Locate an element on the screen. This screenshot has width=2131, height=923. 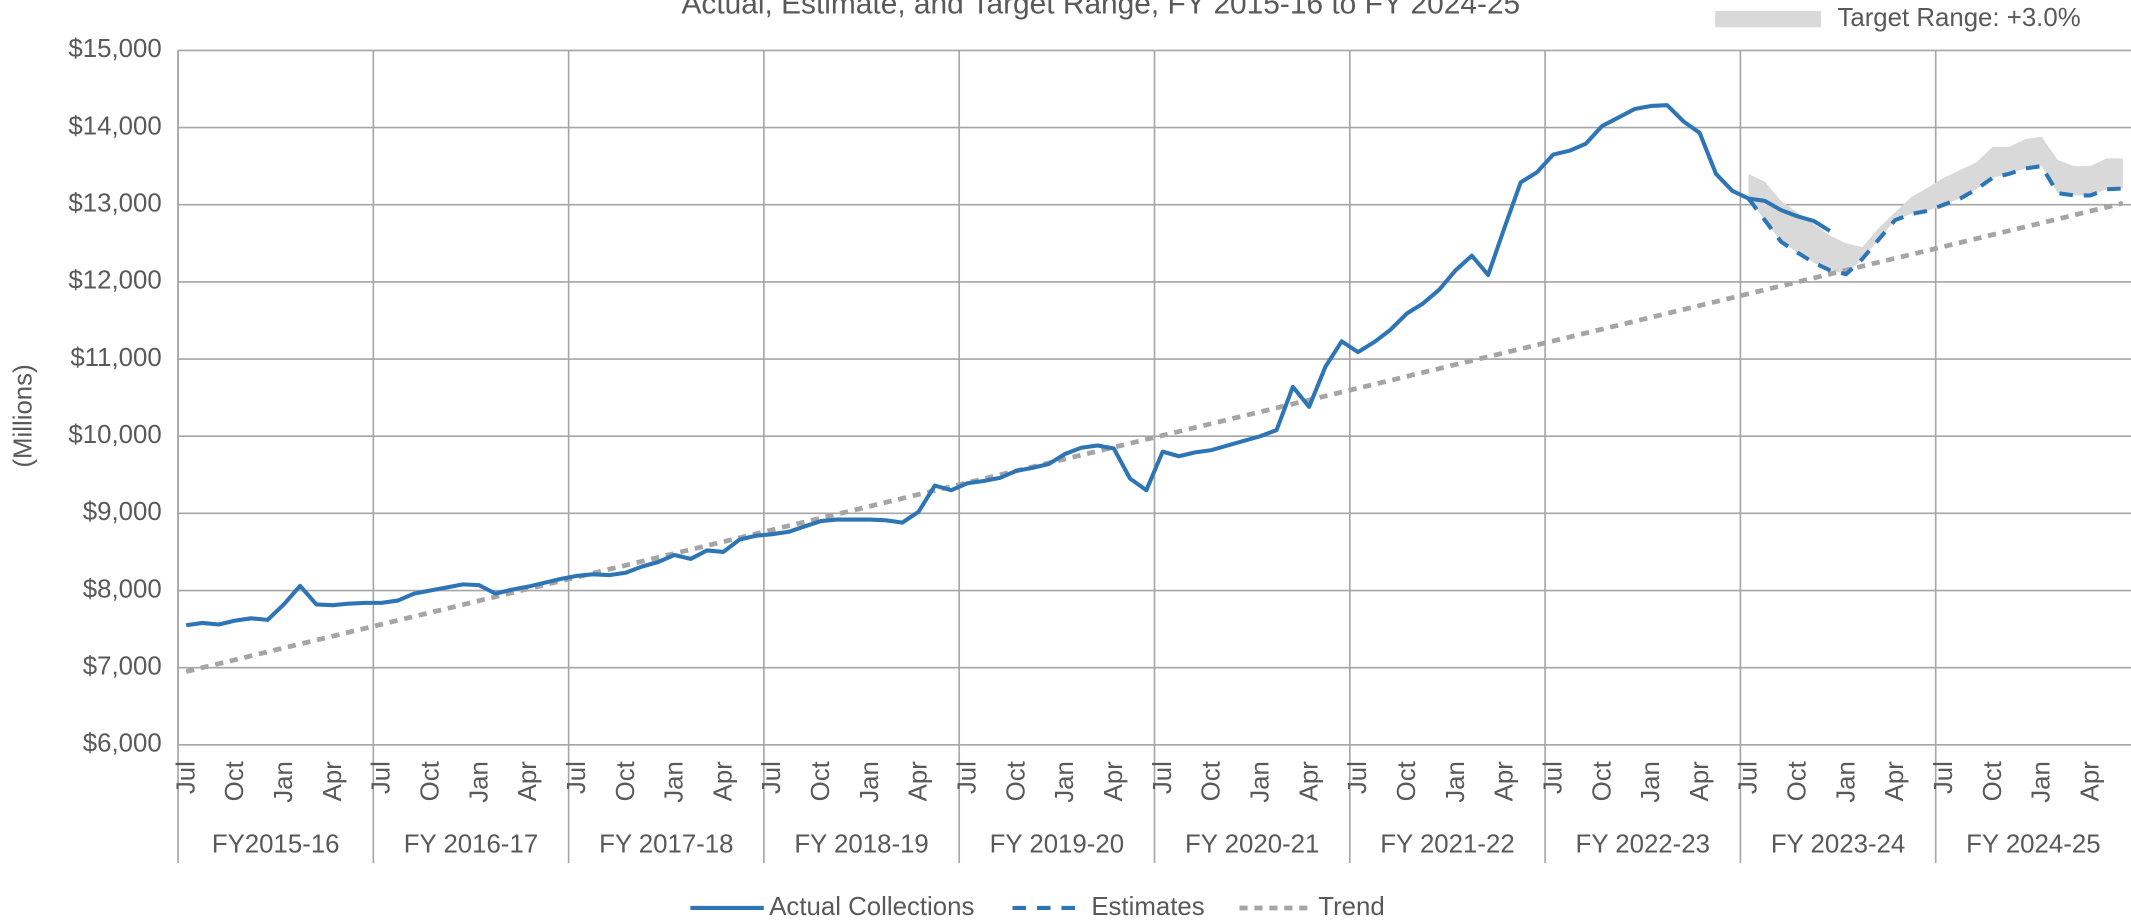
group-label: FY 2017-18 is located at coordinates (666, 844).